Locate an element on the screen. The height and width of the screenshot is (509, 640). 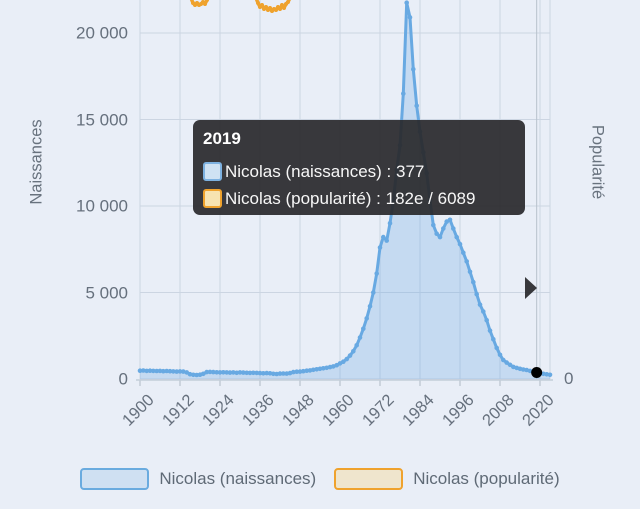
legend-item-popularite: Nicolas (popularité) is located at coordinates (447, 479).